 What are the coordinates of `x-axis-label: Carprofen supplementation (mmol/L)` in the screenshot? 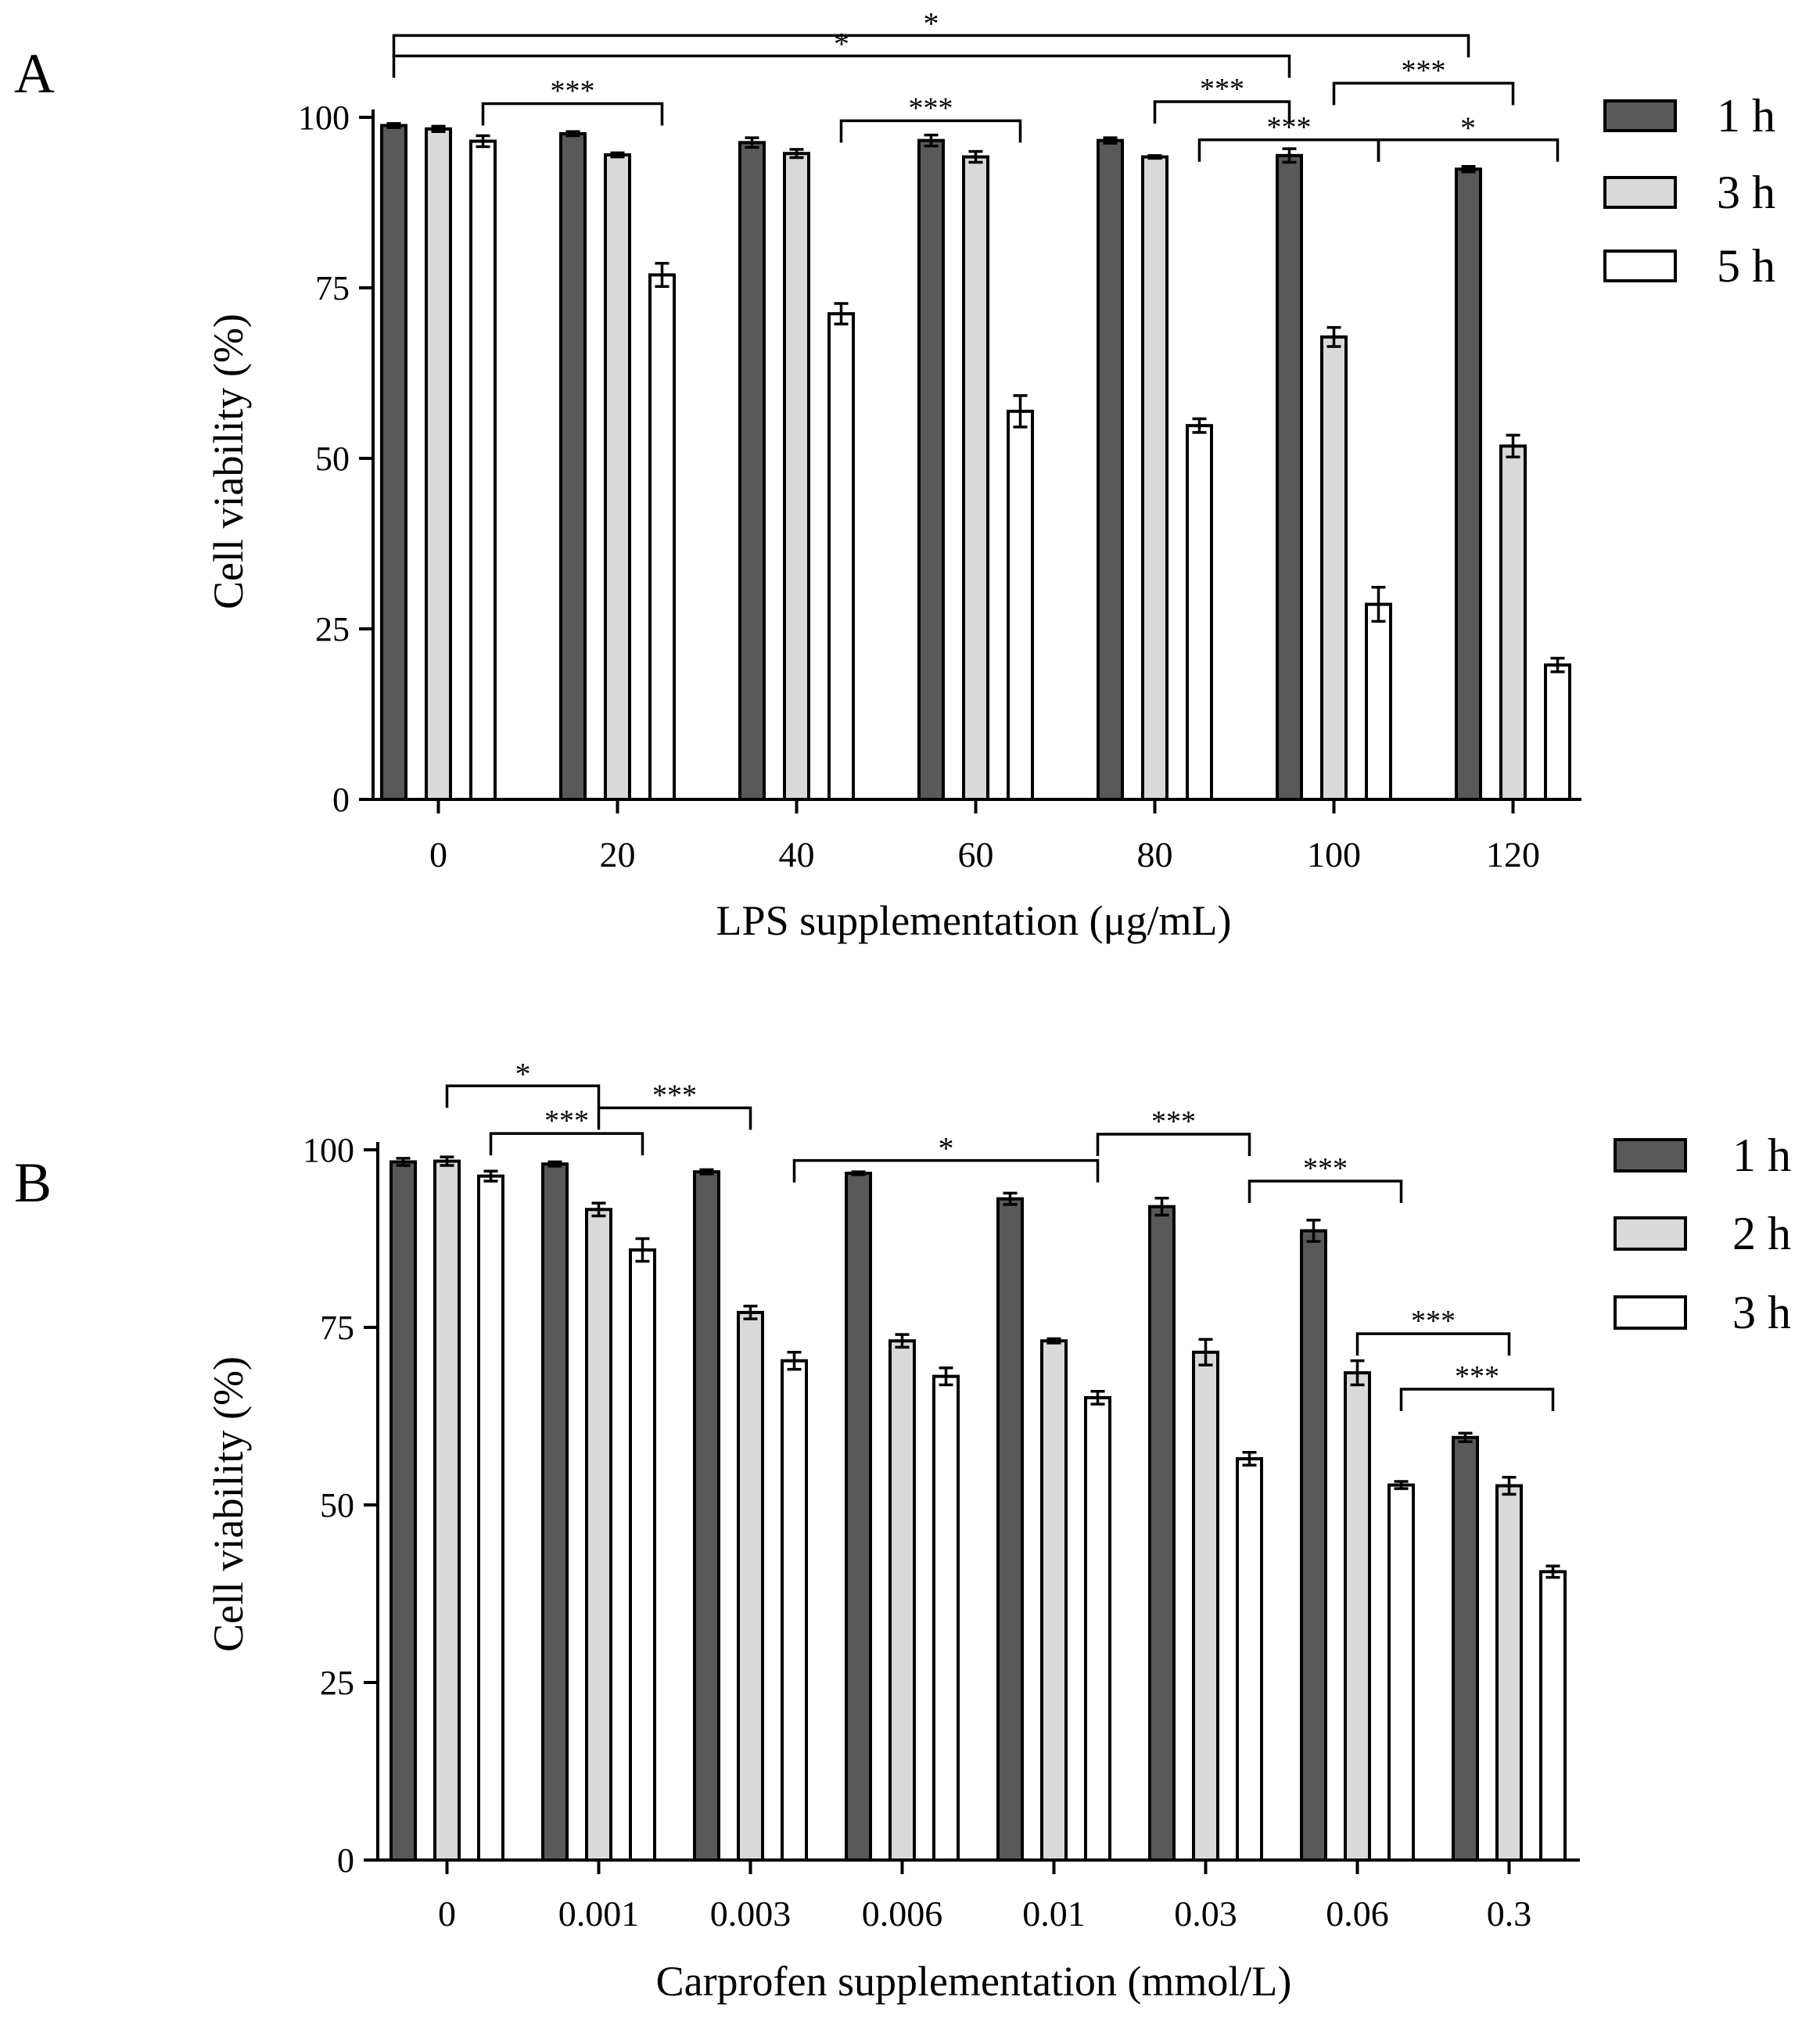 It's located at (974, 1981).